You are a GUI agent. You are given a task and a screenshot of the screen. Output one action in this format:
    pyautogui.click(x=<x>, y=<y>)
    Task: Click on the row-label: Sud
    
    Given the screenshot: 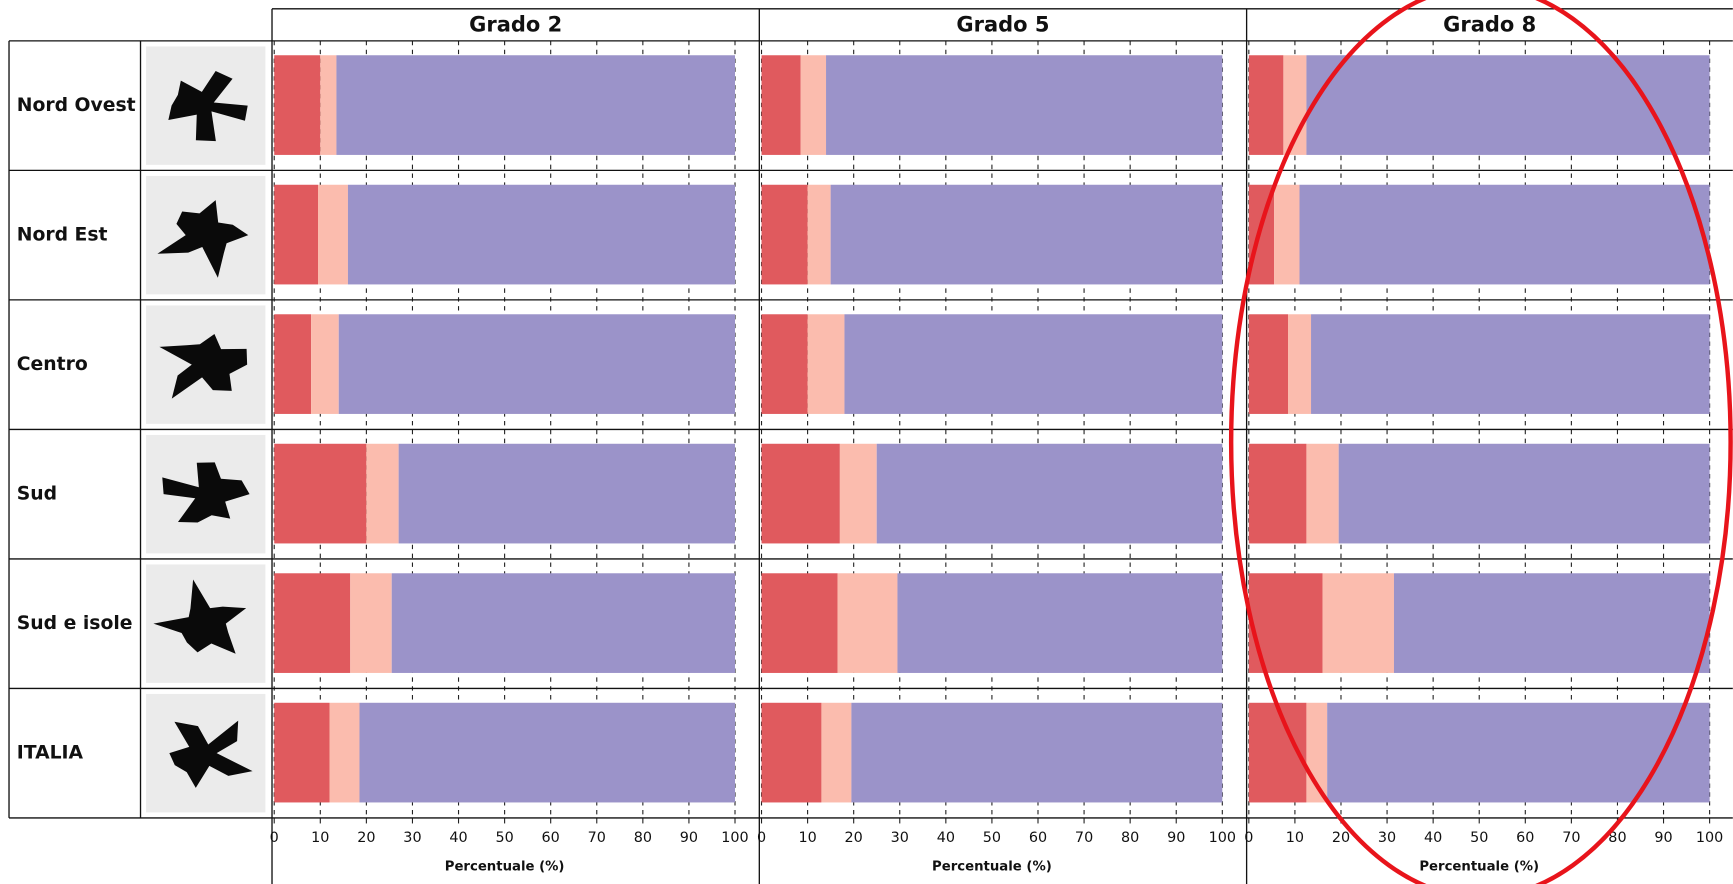 What is the action you would take?
    pyautogui.click(x=37, y=494)
    